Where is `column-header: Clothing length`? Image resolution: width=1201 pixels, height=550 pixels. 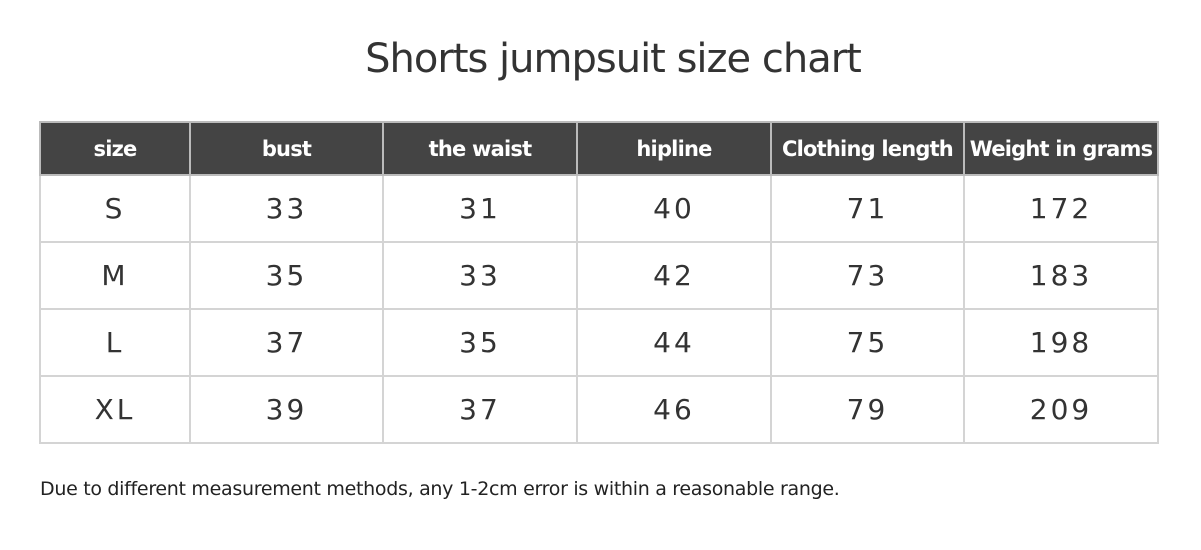
column-header: Clothing length is located at coordinates (867, 148).